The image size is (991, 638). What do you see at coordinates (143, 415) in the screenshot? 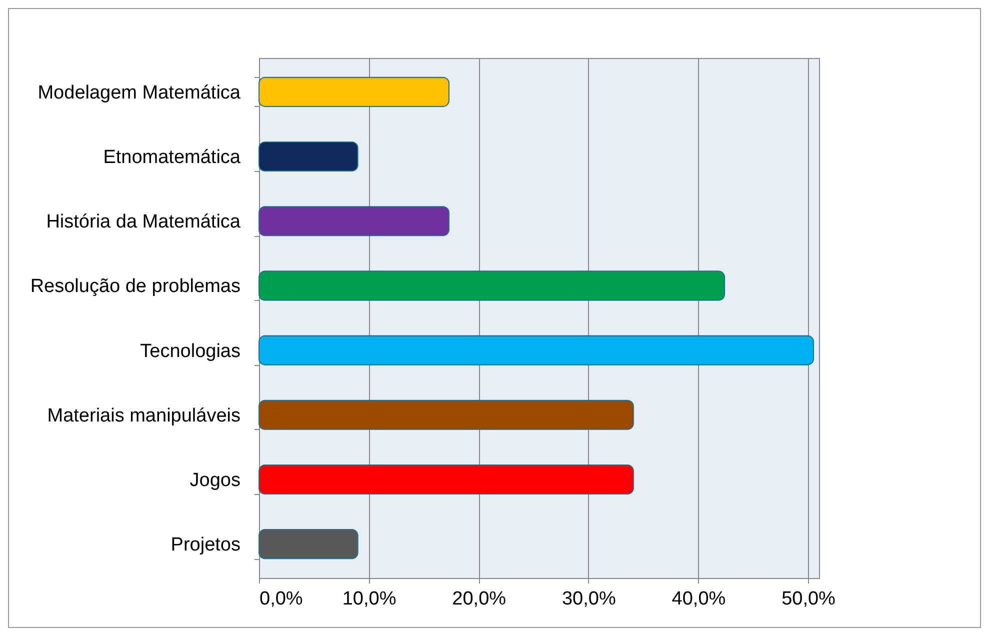
I see `y-tick-label: Materiais manipuláveis` at bounding box center [143, 415].